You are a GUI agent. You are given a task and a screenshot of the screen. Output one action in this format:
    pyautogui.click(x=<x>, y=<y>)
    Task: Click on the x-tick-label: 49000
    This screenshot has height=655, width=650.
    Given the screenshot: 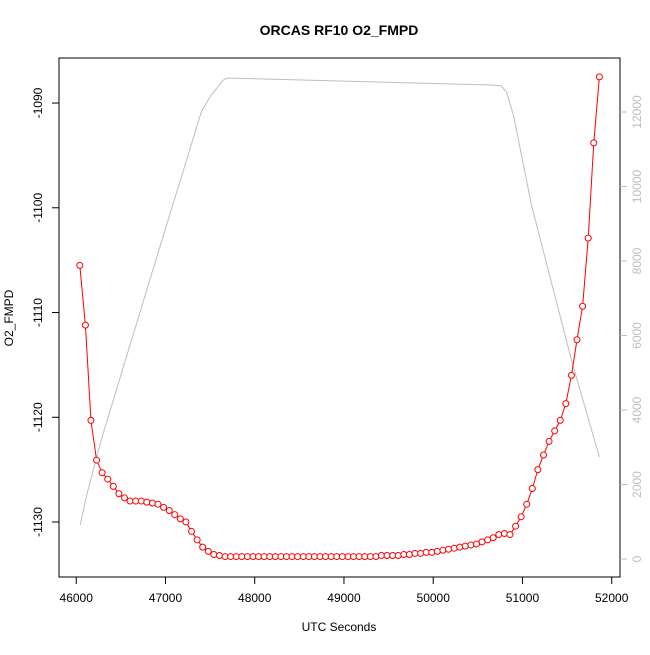 What is the action you would take?
    pyautogui.click(x=344, y=598)
    